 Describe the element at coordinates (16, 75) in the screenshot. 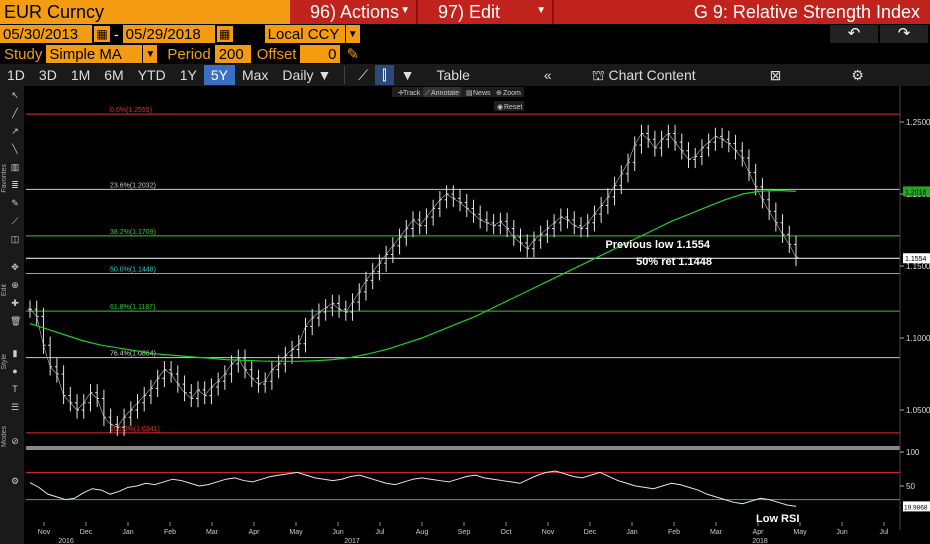

I see `range-1d: 1D` at that location.